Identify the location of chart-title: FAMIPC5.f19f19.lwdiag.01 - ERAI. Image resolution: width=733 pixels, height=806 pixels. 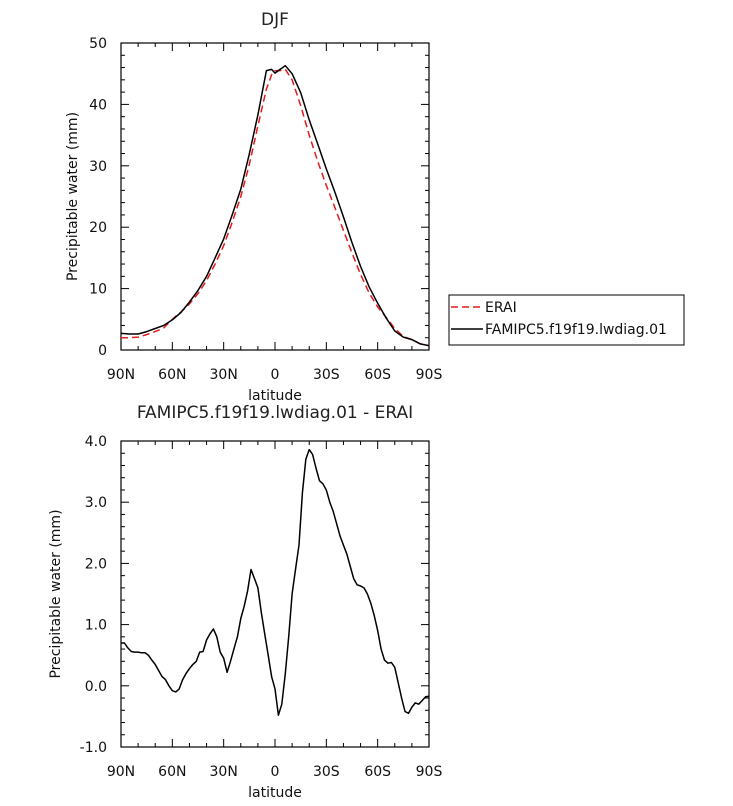
(275, 413).